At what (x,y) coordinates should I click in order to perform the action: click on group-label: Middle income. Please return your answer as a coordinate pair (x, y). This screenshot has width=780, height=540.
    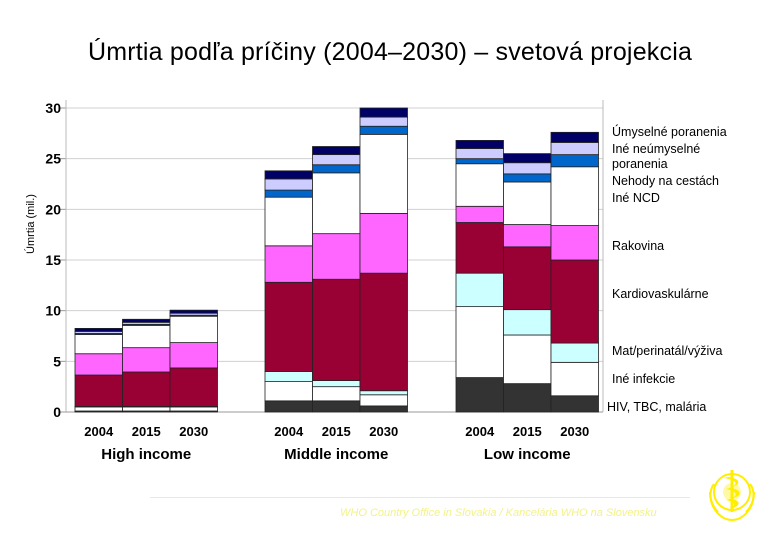
    Looking at the image, I should click on (336, 454).